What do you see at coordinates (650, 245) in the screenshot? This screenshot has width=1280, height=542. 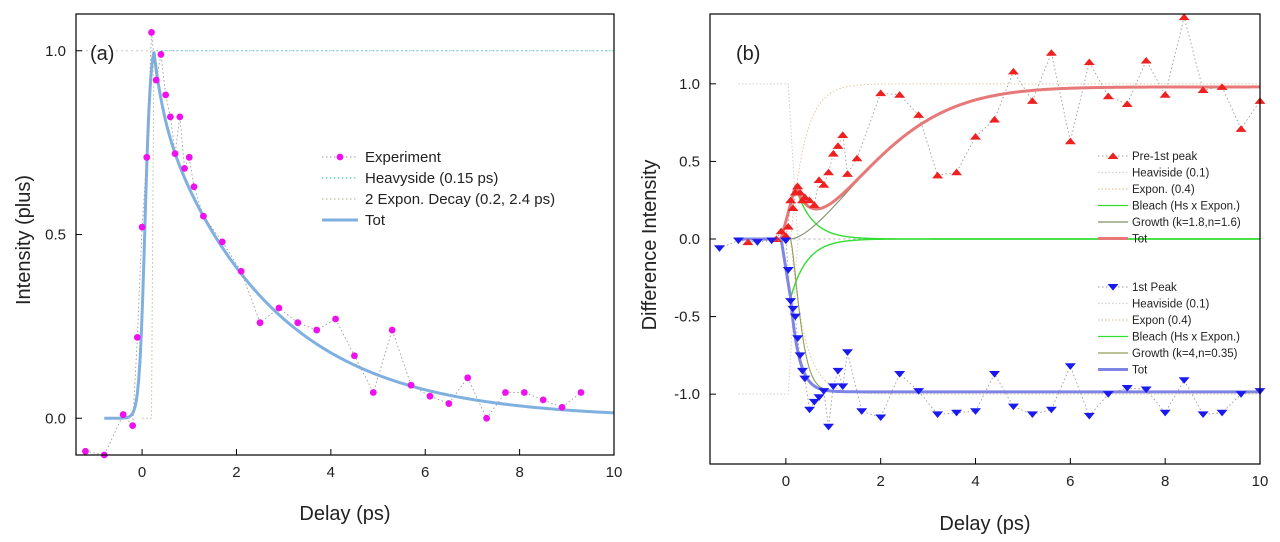 I see `panel-b-y-axis-title: Difference Intensity` at bounding box center [650, 245].